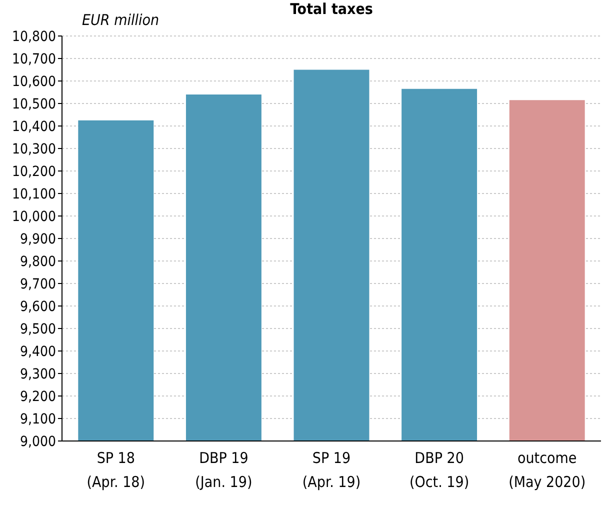 Image resolution: width=609 pixels, height=506 pixels. I want to click on y-tick-label: 9,500, so click(38, 329).